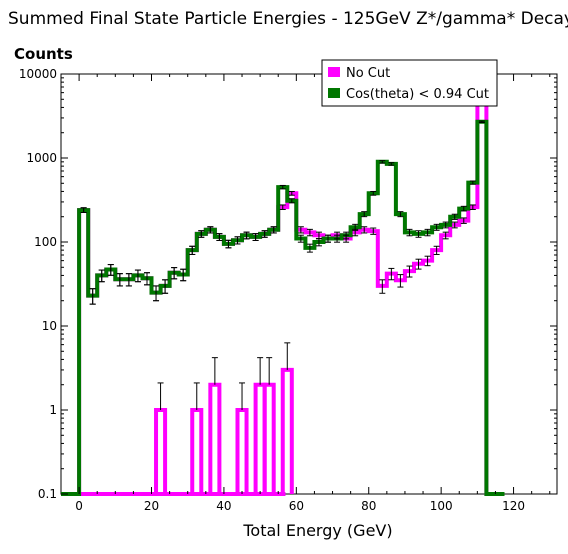 This screenshot has height=554, width=568. I want to click on legend-swatch-cos-cut, so click(334, 93).